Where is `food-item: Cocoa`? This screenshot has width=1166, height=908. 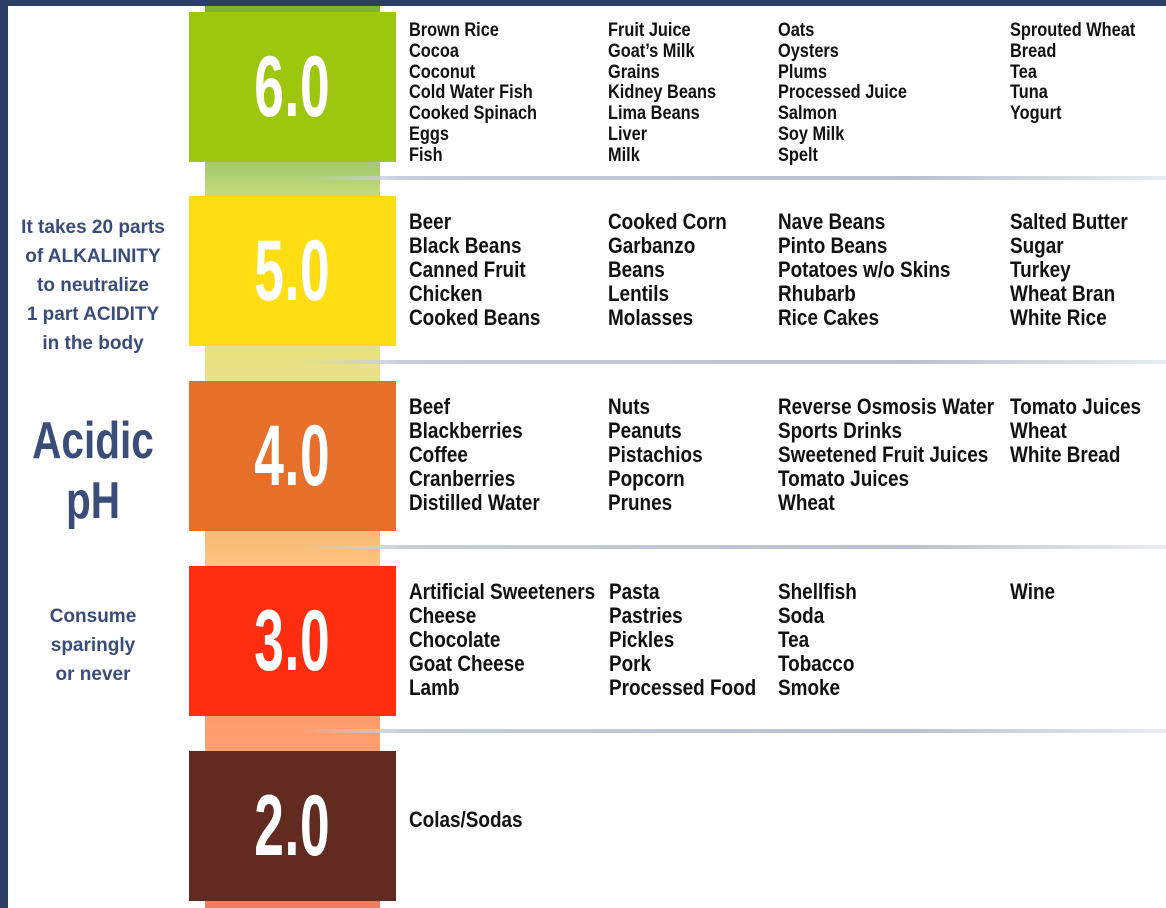 food-item: Cocoa is located at coordinates (434, 51).